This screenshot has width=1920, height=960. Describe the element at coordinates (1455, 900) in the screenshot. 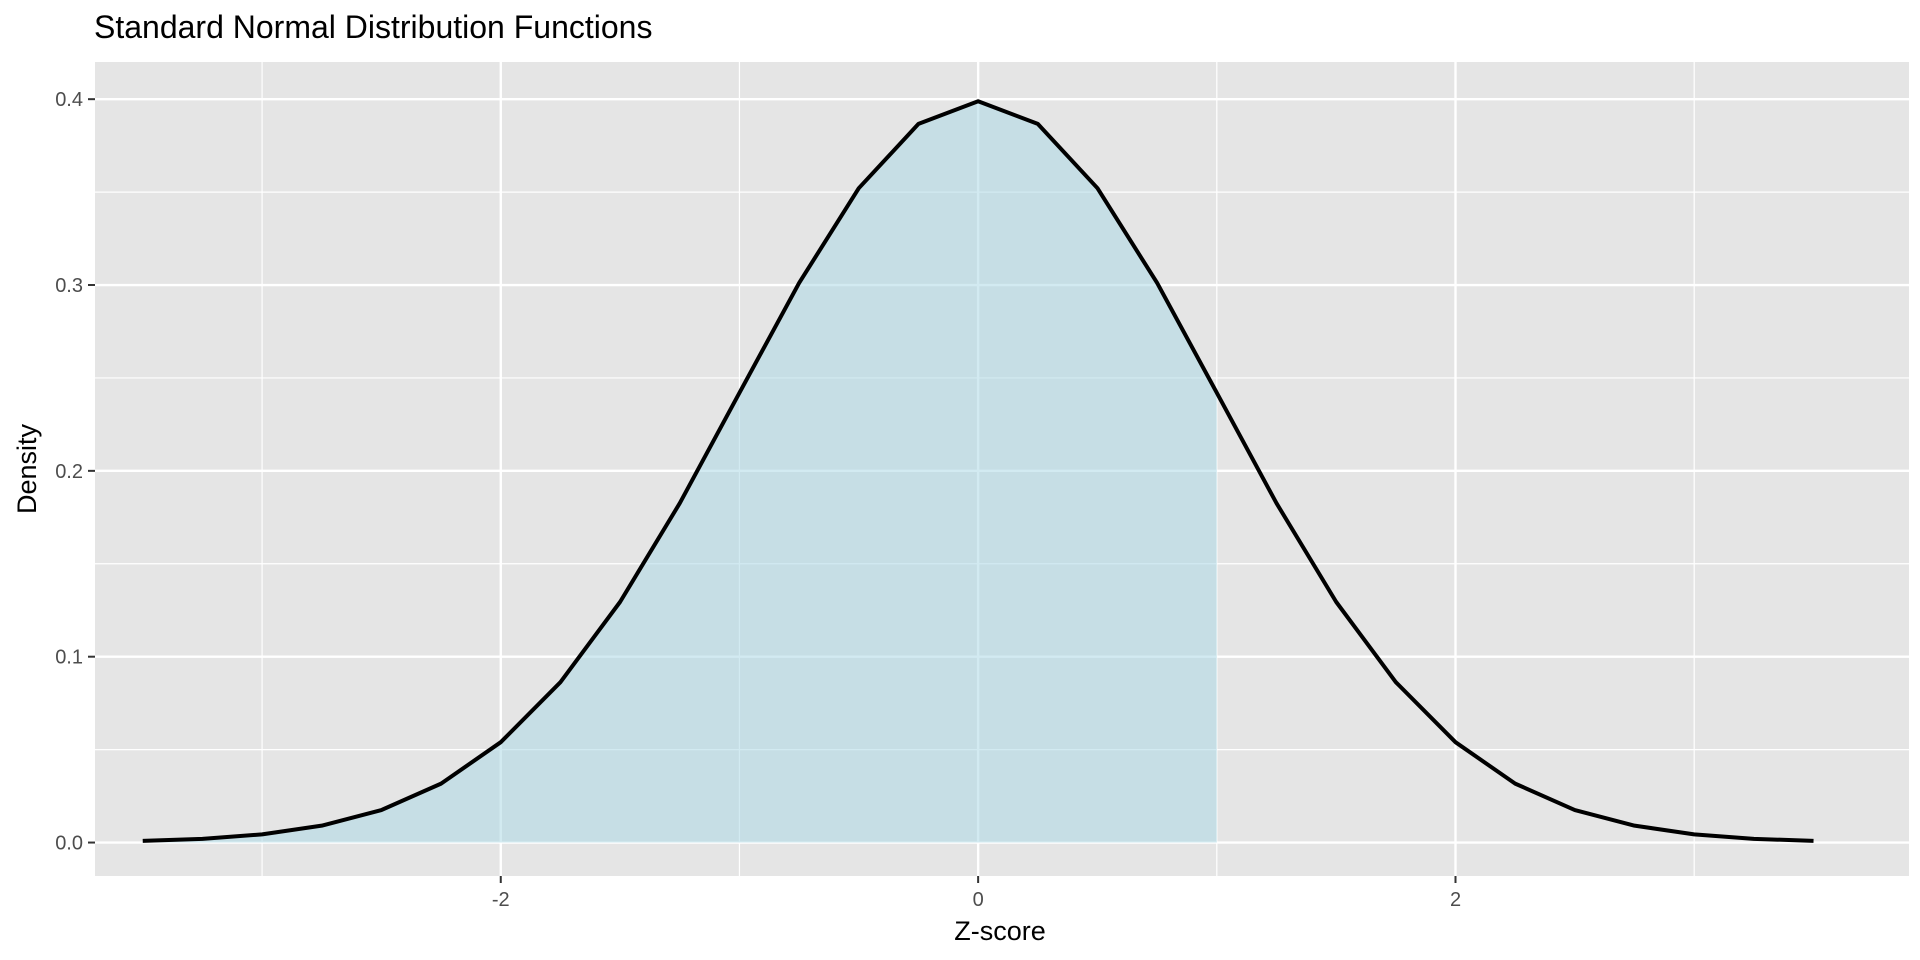

I see `x-tick-label: 2` at that location.